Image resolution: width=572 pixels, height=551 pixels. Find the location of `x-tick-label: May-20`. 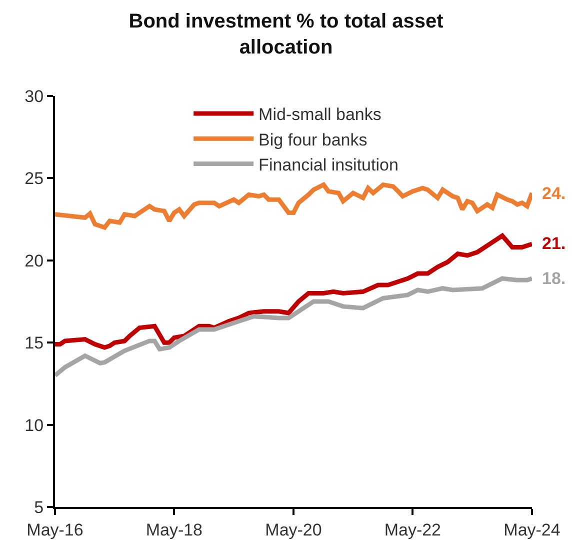

x-tick-label: May-20 is located at coordinates (293, 530).